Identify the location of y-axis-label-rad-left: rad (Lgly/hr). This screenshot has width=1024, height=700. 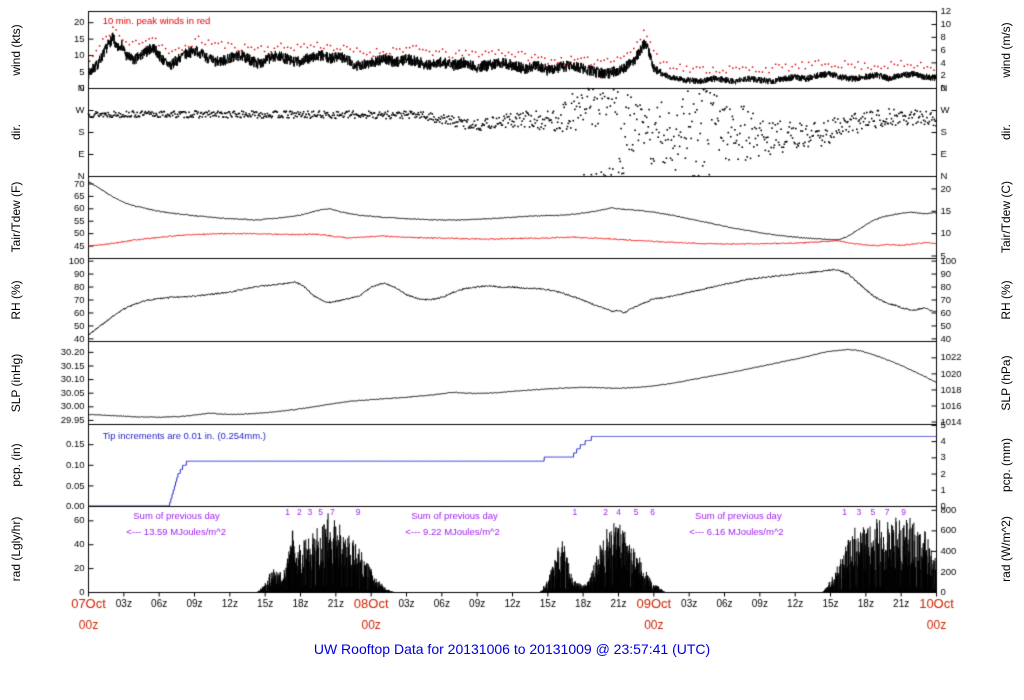
(16, 549).